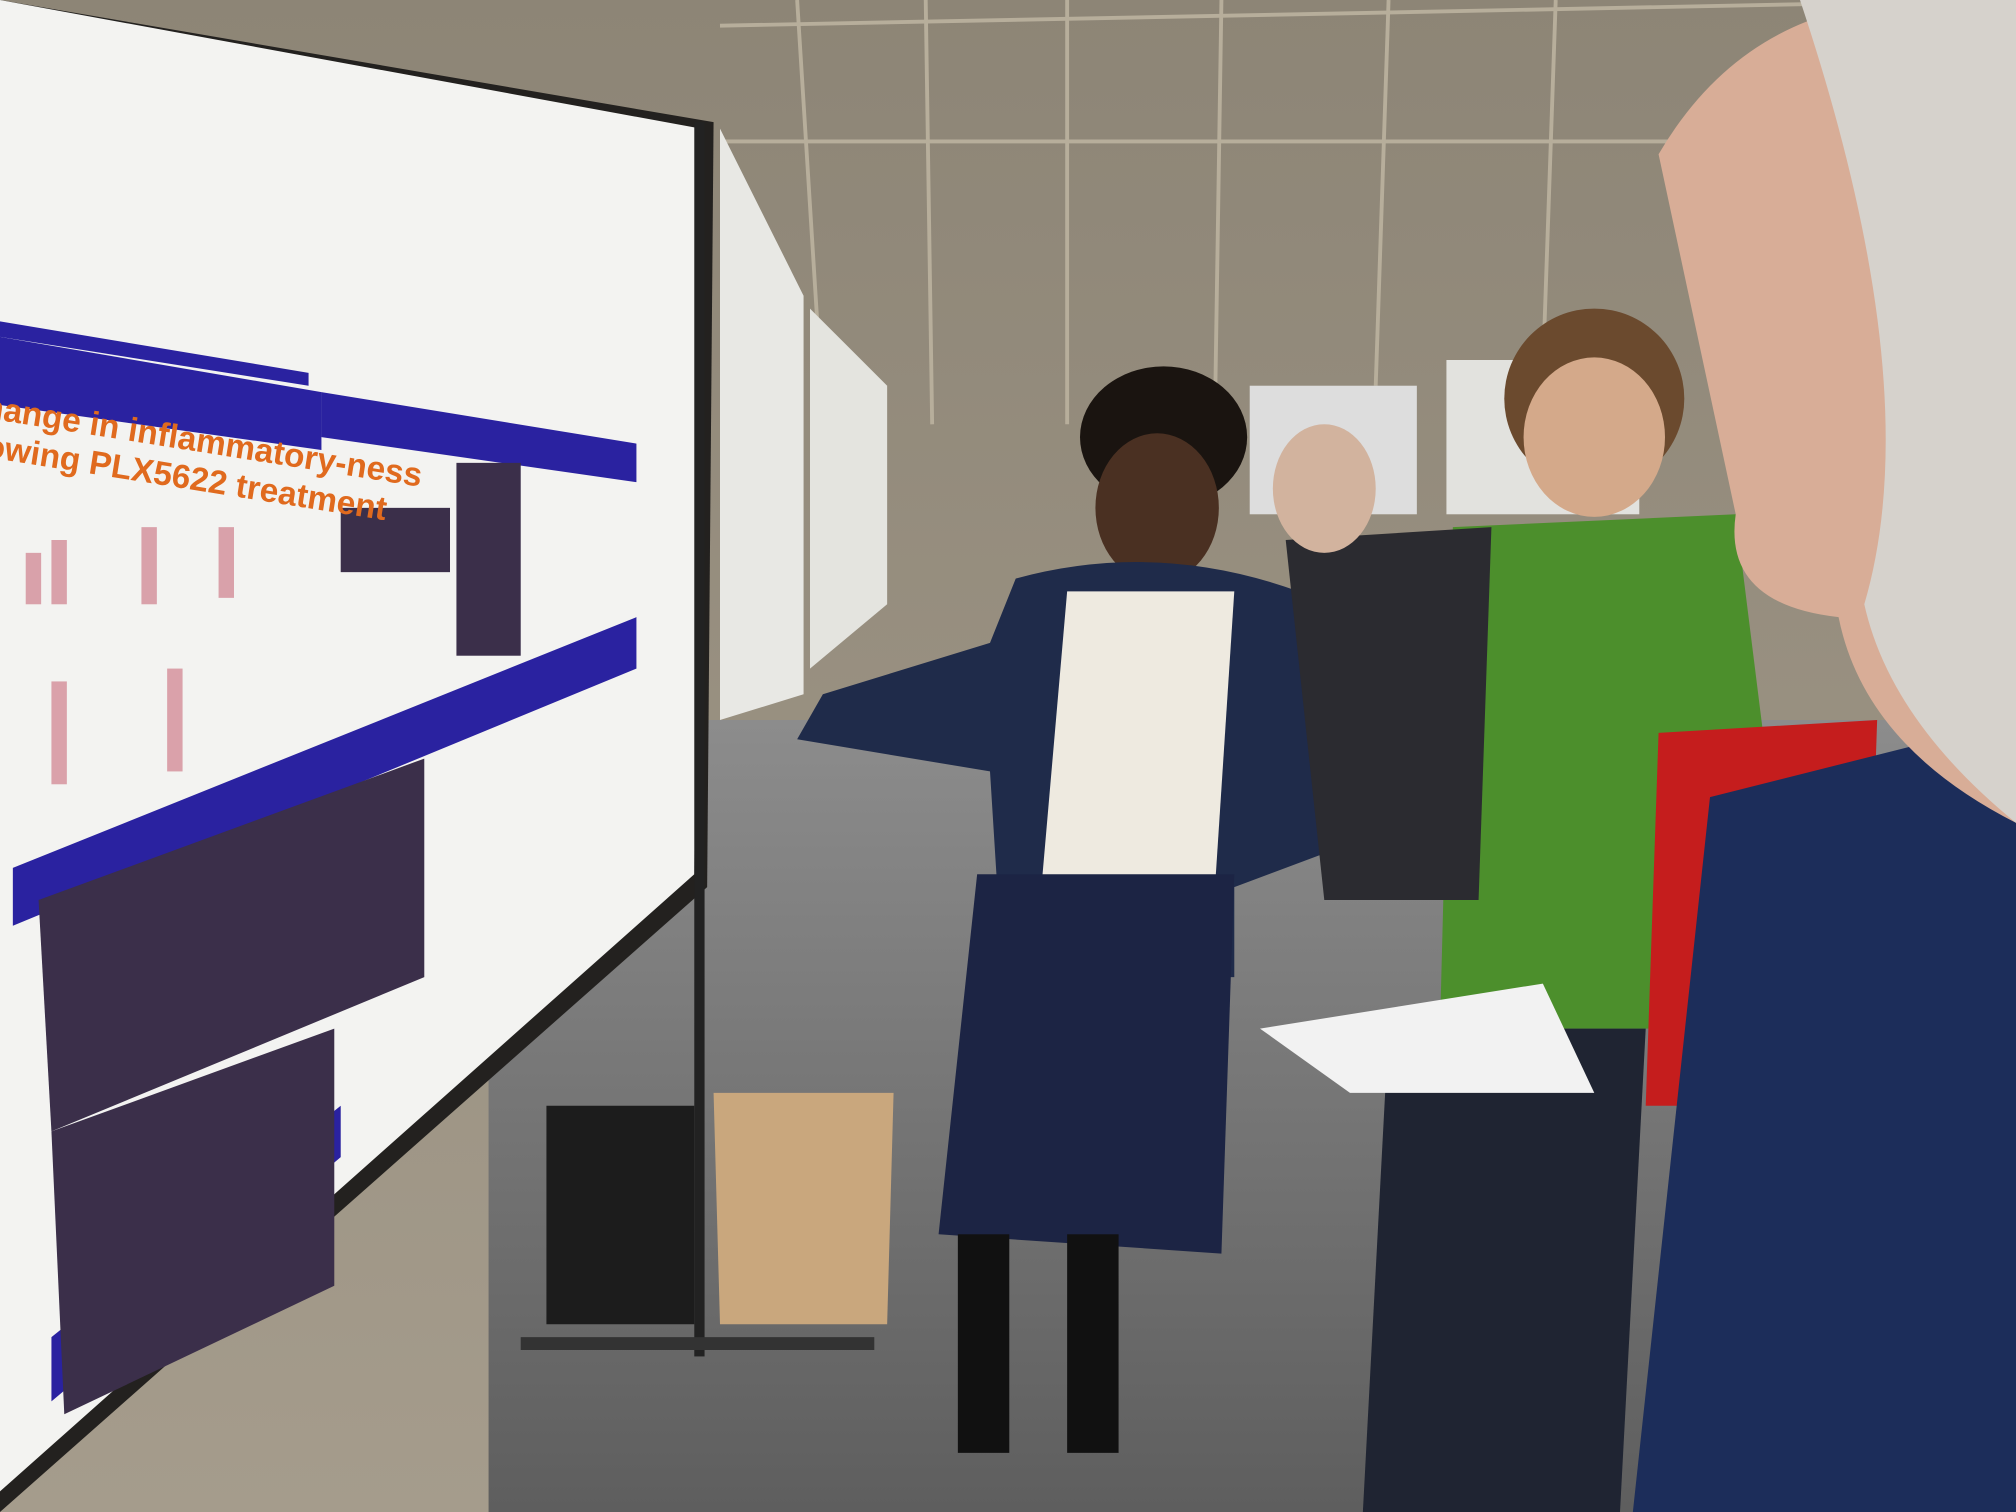  Describe the element at coordinates (697, 1343) in the screenshot. I see `board-foot` at that location.